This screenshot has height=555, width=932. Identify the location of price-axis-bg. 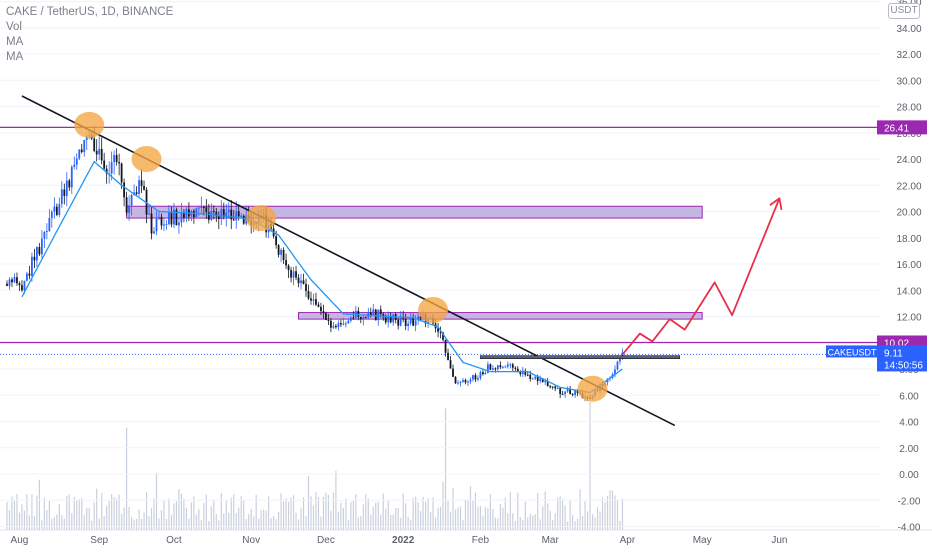
(907, 275).